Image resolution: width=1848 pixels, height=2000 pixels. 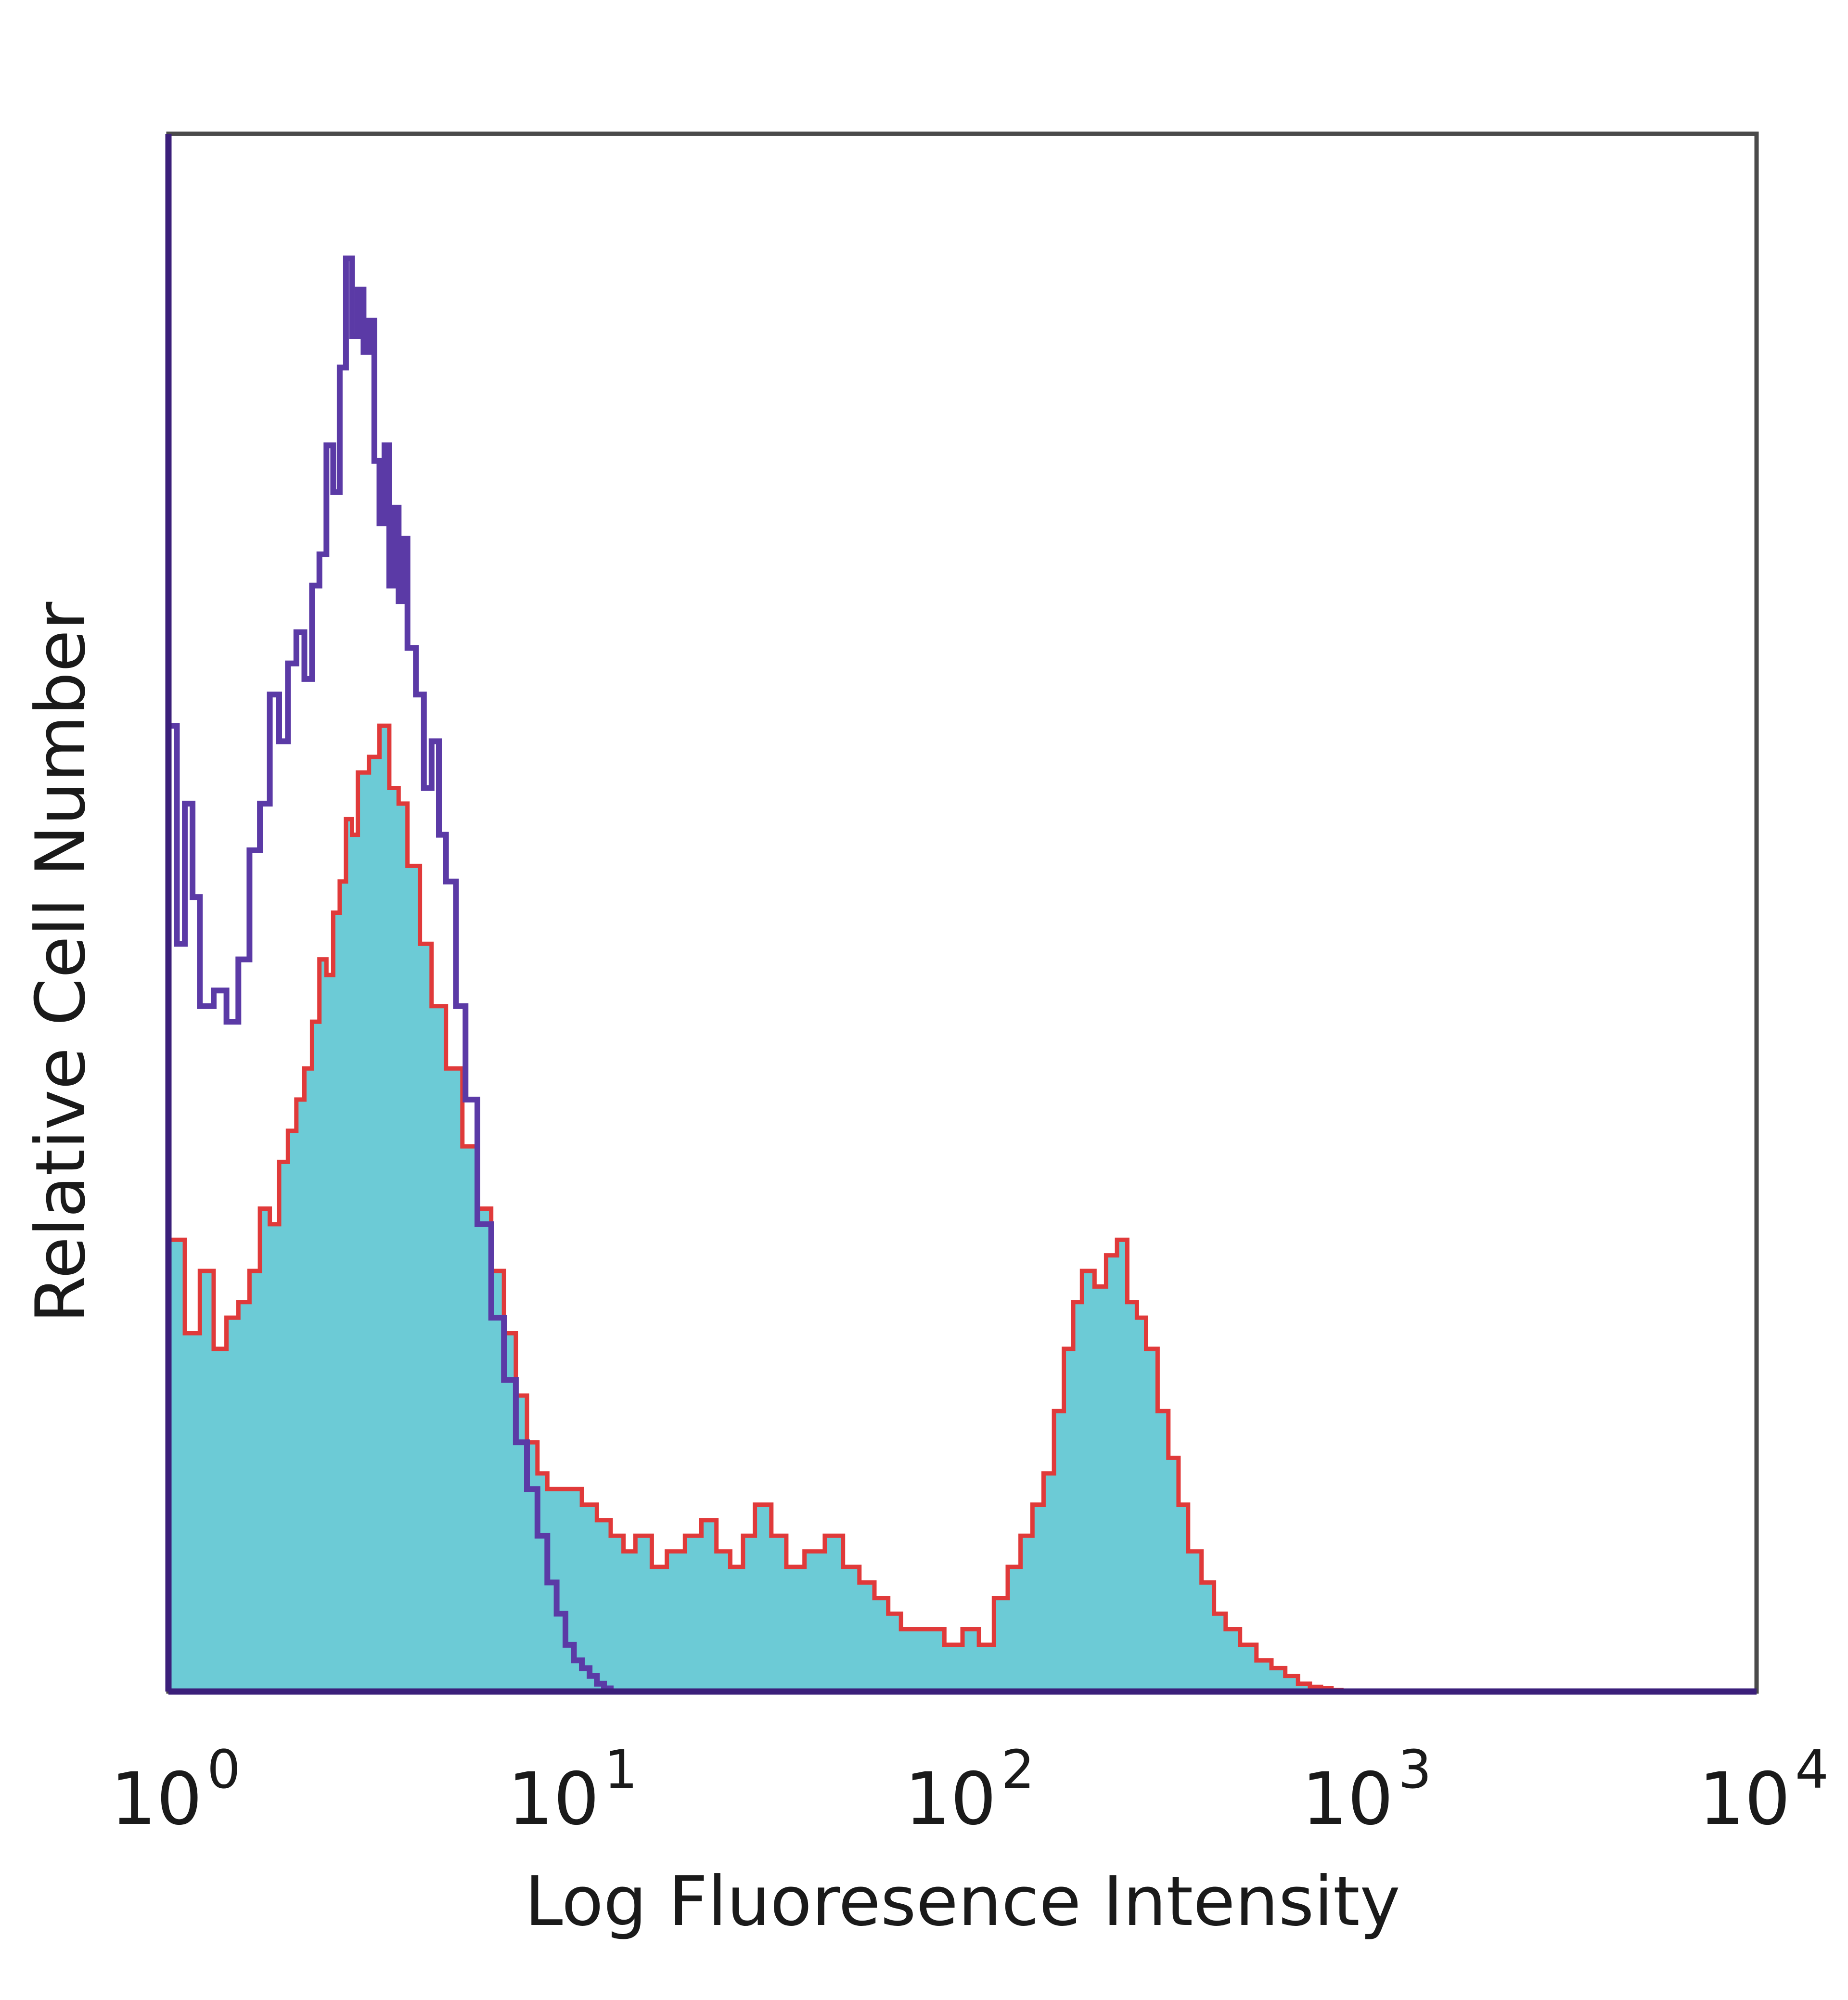 What do you see at coordinates (224, 1769) in the screenshot?
I see `x-tick-exponent-0: 0` at bounding box center [224, 1769].